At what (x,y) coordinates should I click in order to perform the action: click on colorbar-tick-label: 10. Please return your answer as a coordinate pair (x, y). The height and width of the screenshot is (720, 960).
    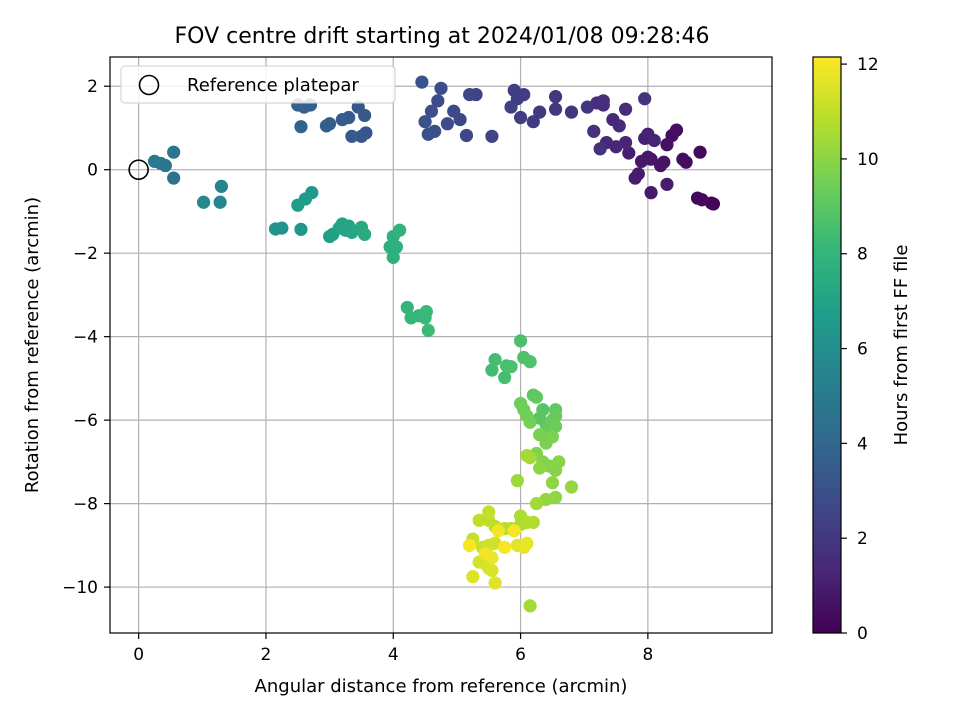
    Looking at the image, I should click on (868, 160).